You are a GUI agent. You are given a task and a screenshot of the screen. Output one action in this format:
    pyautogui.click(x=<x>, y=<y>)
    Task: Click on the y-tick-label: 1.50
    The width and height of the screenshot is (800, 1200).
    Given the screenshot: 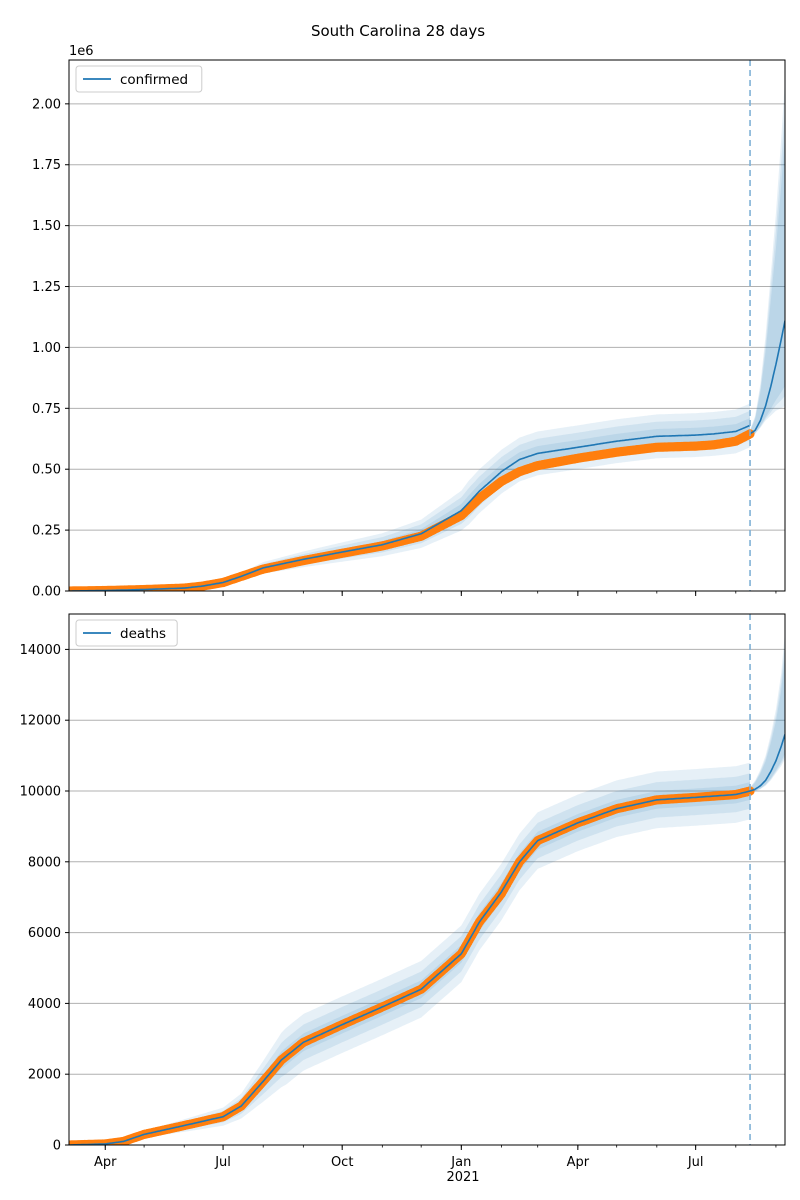 What is the action you would take?
    pyautogui.click(x=46, y=226)
    